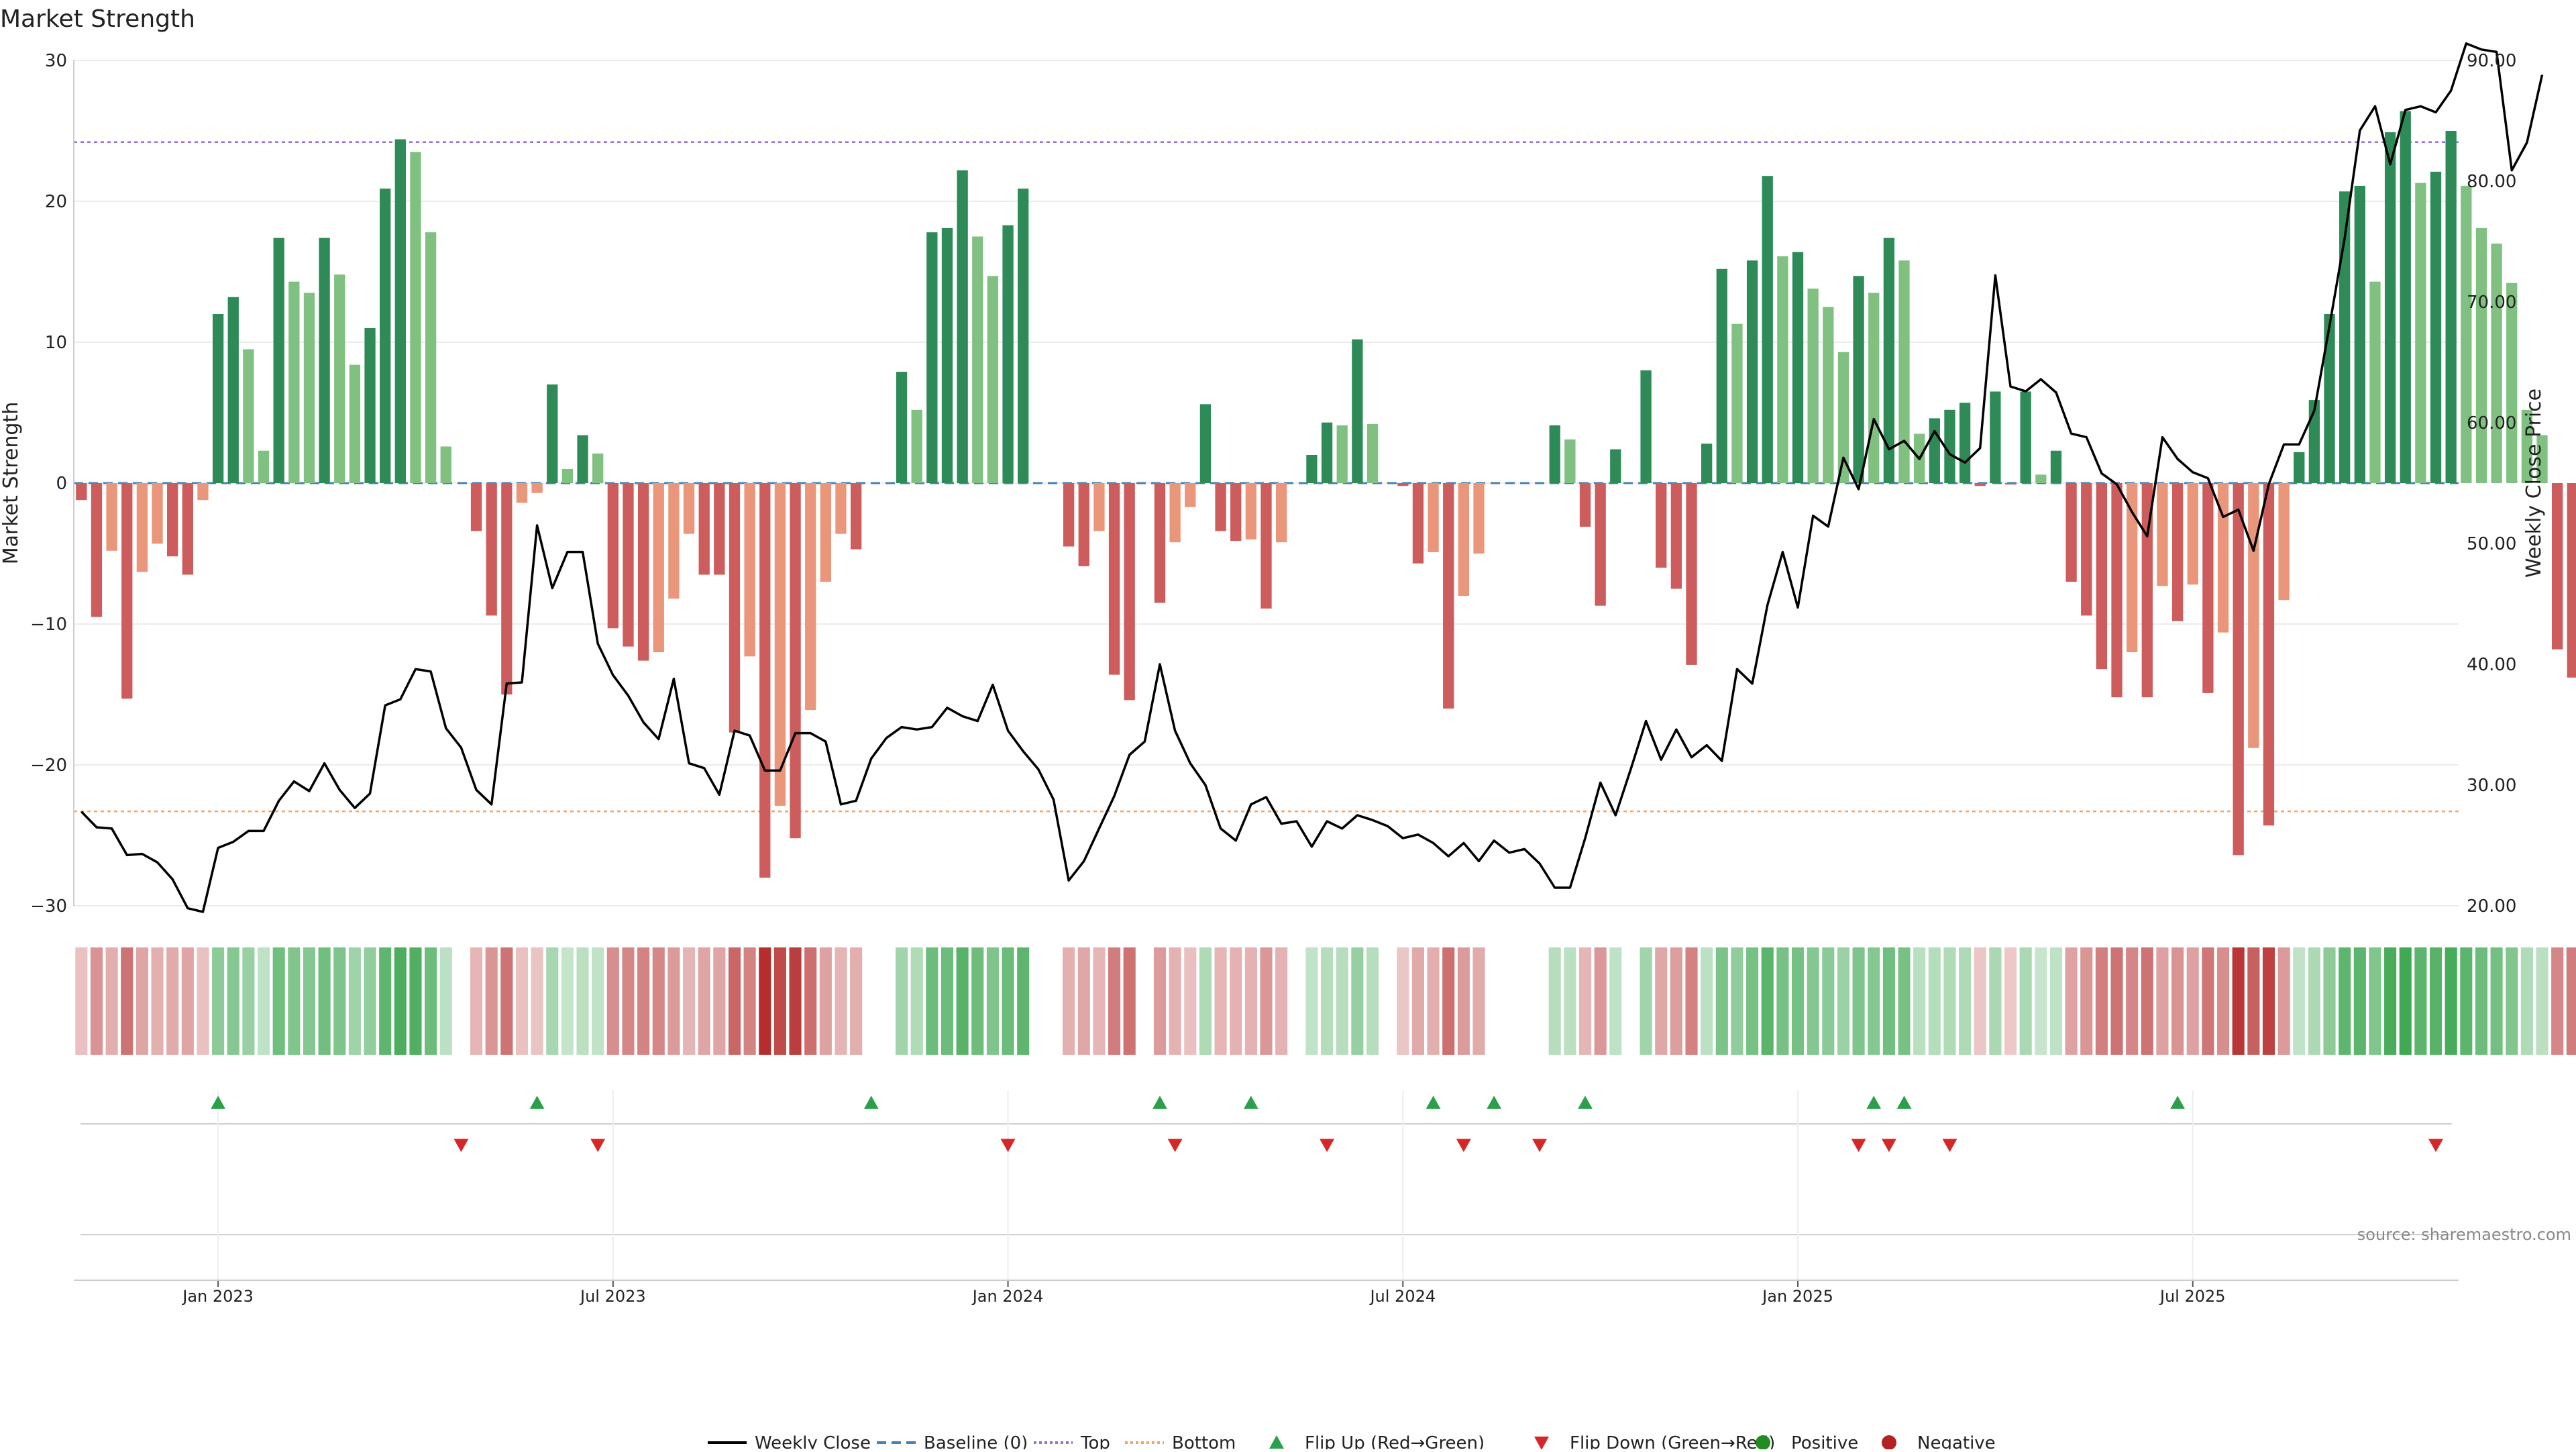  What do you see at coordinates (2534, 483) in the screenshot?
I see `y2-axis-label: Weekly Close Price` at bounding box center [2534, 483].